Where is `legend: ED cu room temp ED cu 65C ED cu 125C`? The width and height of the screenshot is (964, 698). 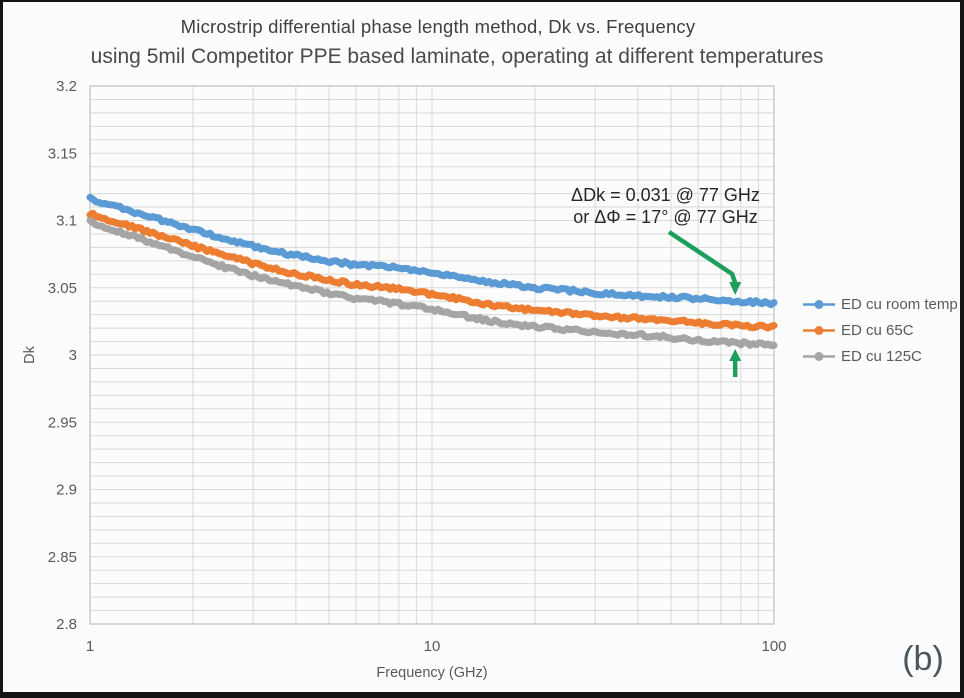
legend: ED cu room temp ED cu 65C ED cu 125C is located at coordinates (880, 330).